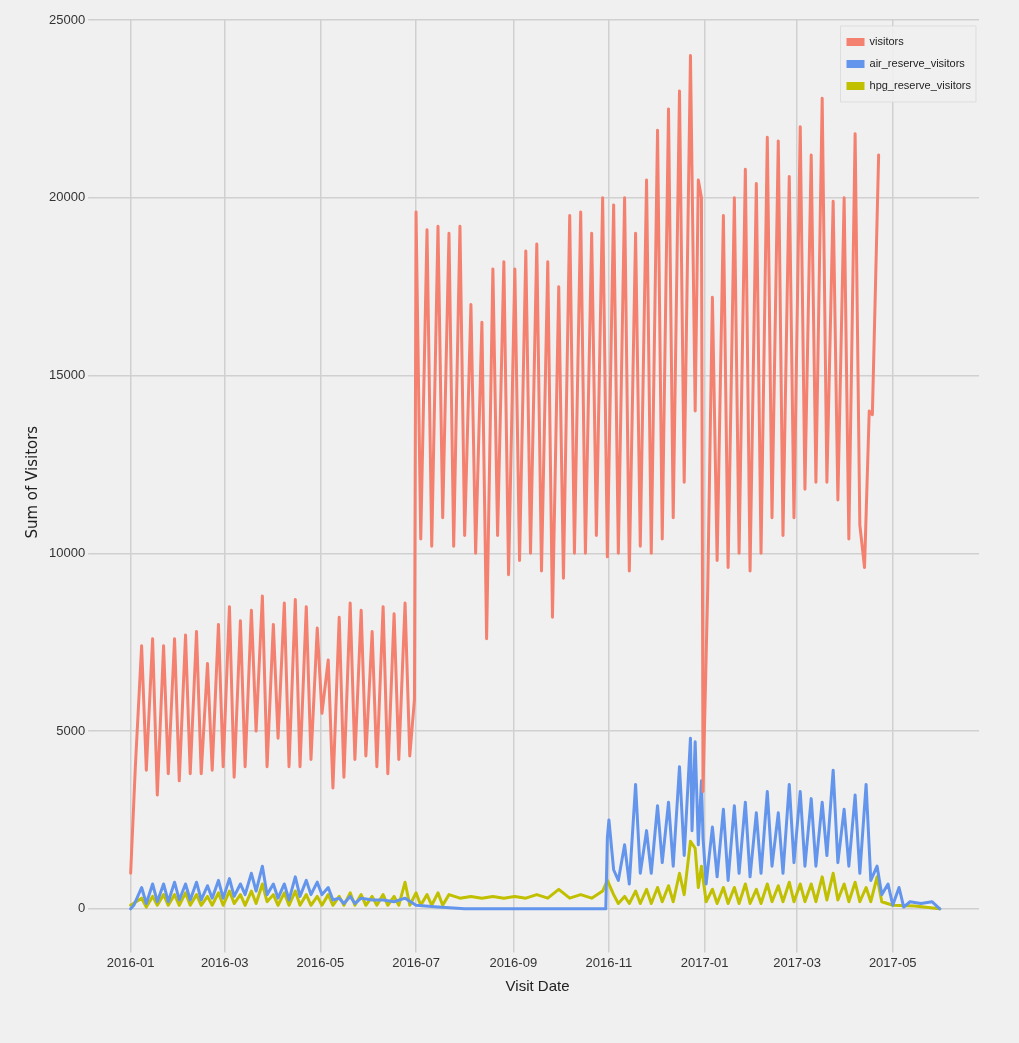 The image size is (1019, 1043). Describe the element at coordinates (704, 962) in the screenshot. I see `x-tick-label: 2017-01` at that location.